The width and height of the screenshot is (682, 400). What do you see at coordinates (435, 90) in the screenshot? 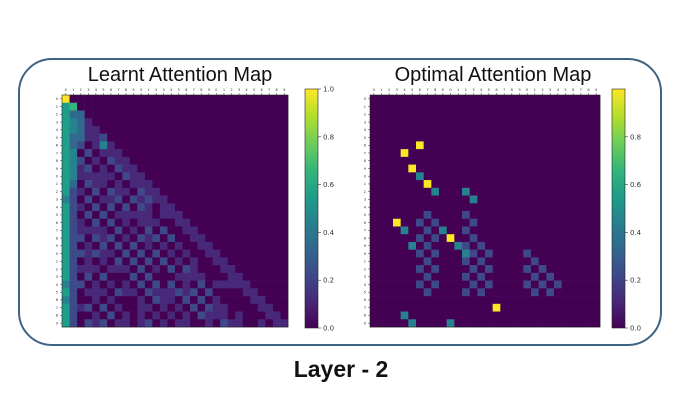
I see `x-tick-label: 8` at bounding box center [435, 90].